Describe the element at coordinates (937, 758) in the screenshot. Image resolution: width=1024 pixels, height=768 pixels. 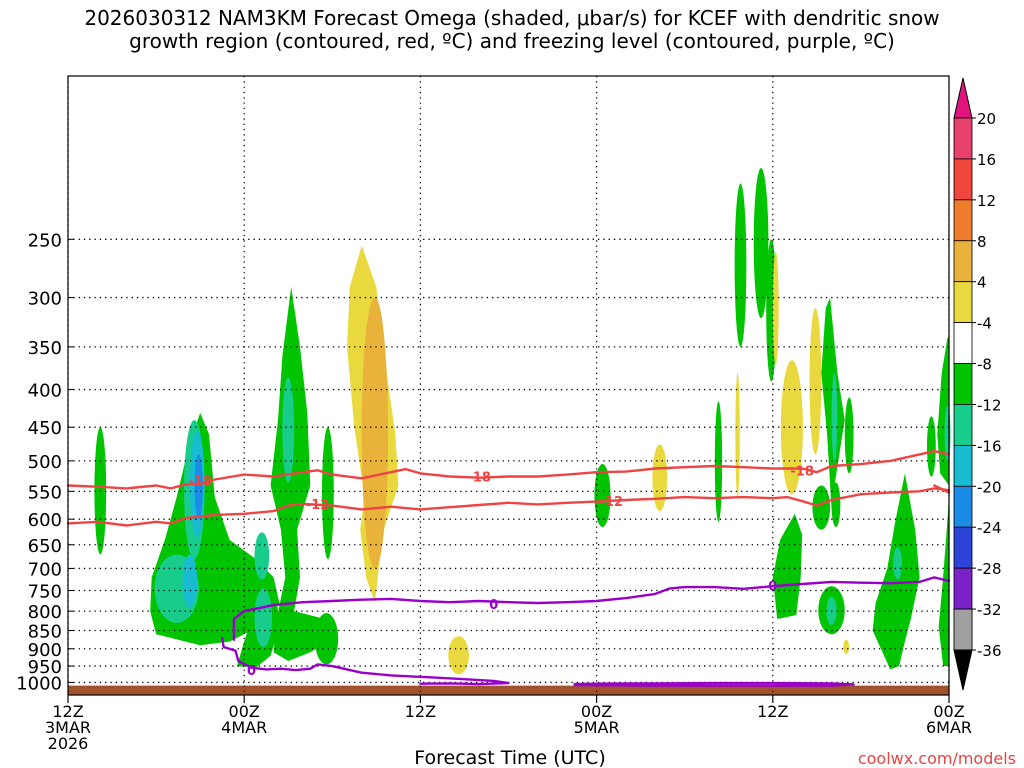
I see `credit-label: coolwx.com/models` at that location.